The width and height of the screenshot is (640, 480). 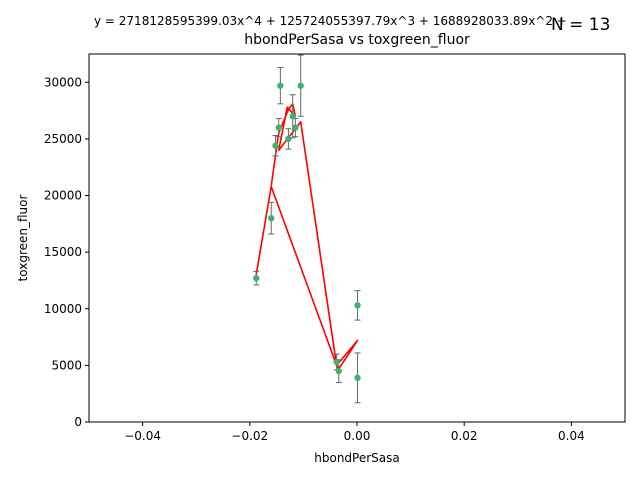 I want to click on x-tick-label: 0.02, so click(x=464, y=436).